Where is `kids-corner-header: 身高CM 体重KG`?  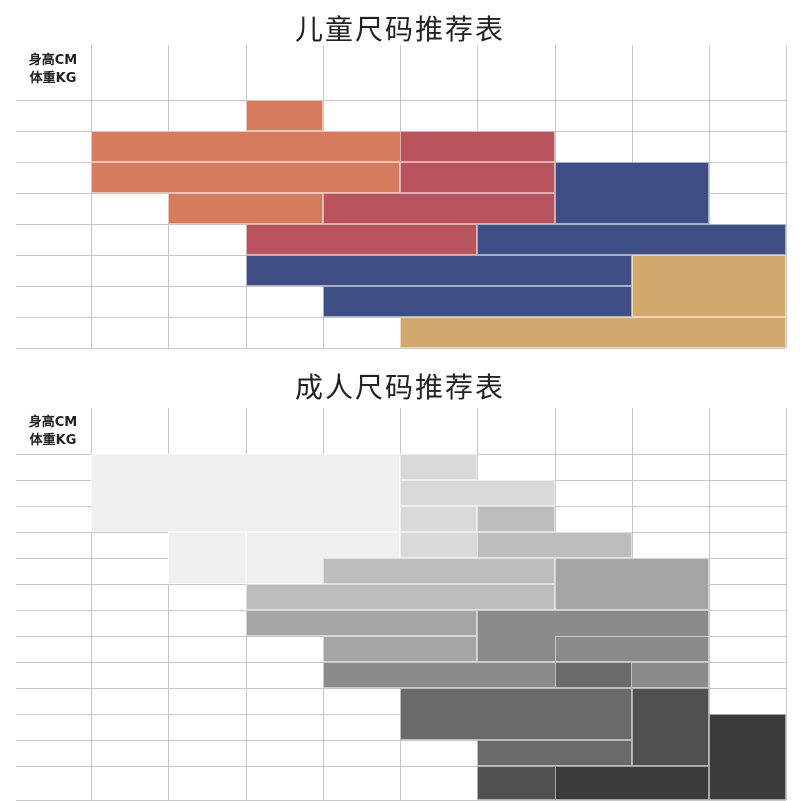 kids-corner-header: 身高CM 体重KG is located at coordinates (53, 70).